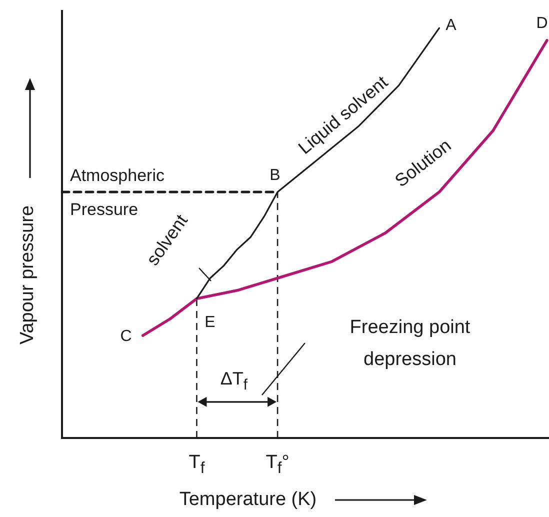  Describe the element at coordinates (210, 322) in the screenshot. I see `annotation: E` at that location.